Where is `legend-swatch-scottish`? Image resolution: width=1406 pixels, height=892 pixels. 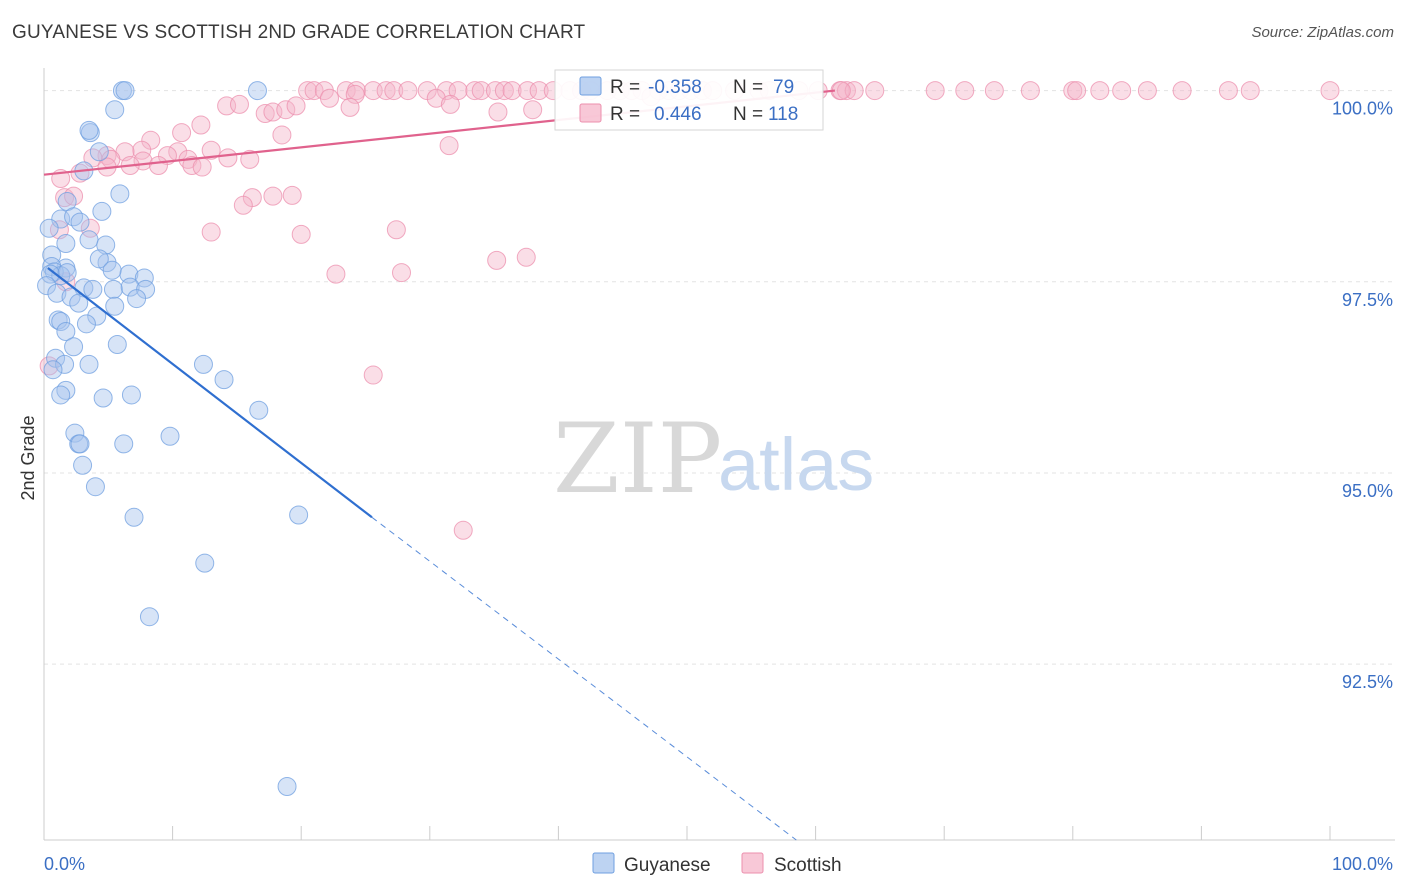 legend-swatch-scottish is located at coordinates (590, 113).